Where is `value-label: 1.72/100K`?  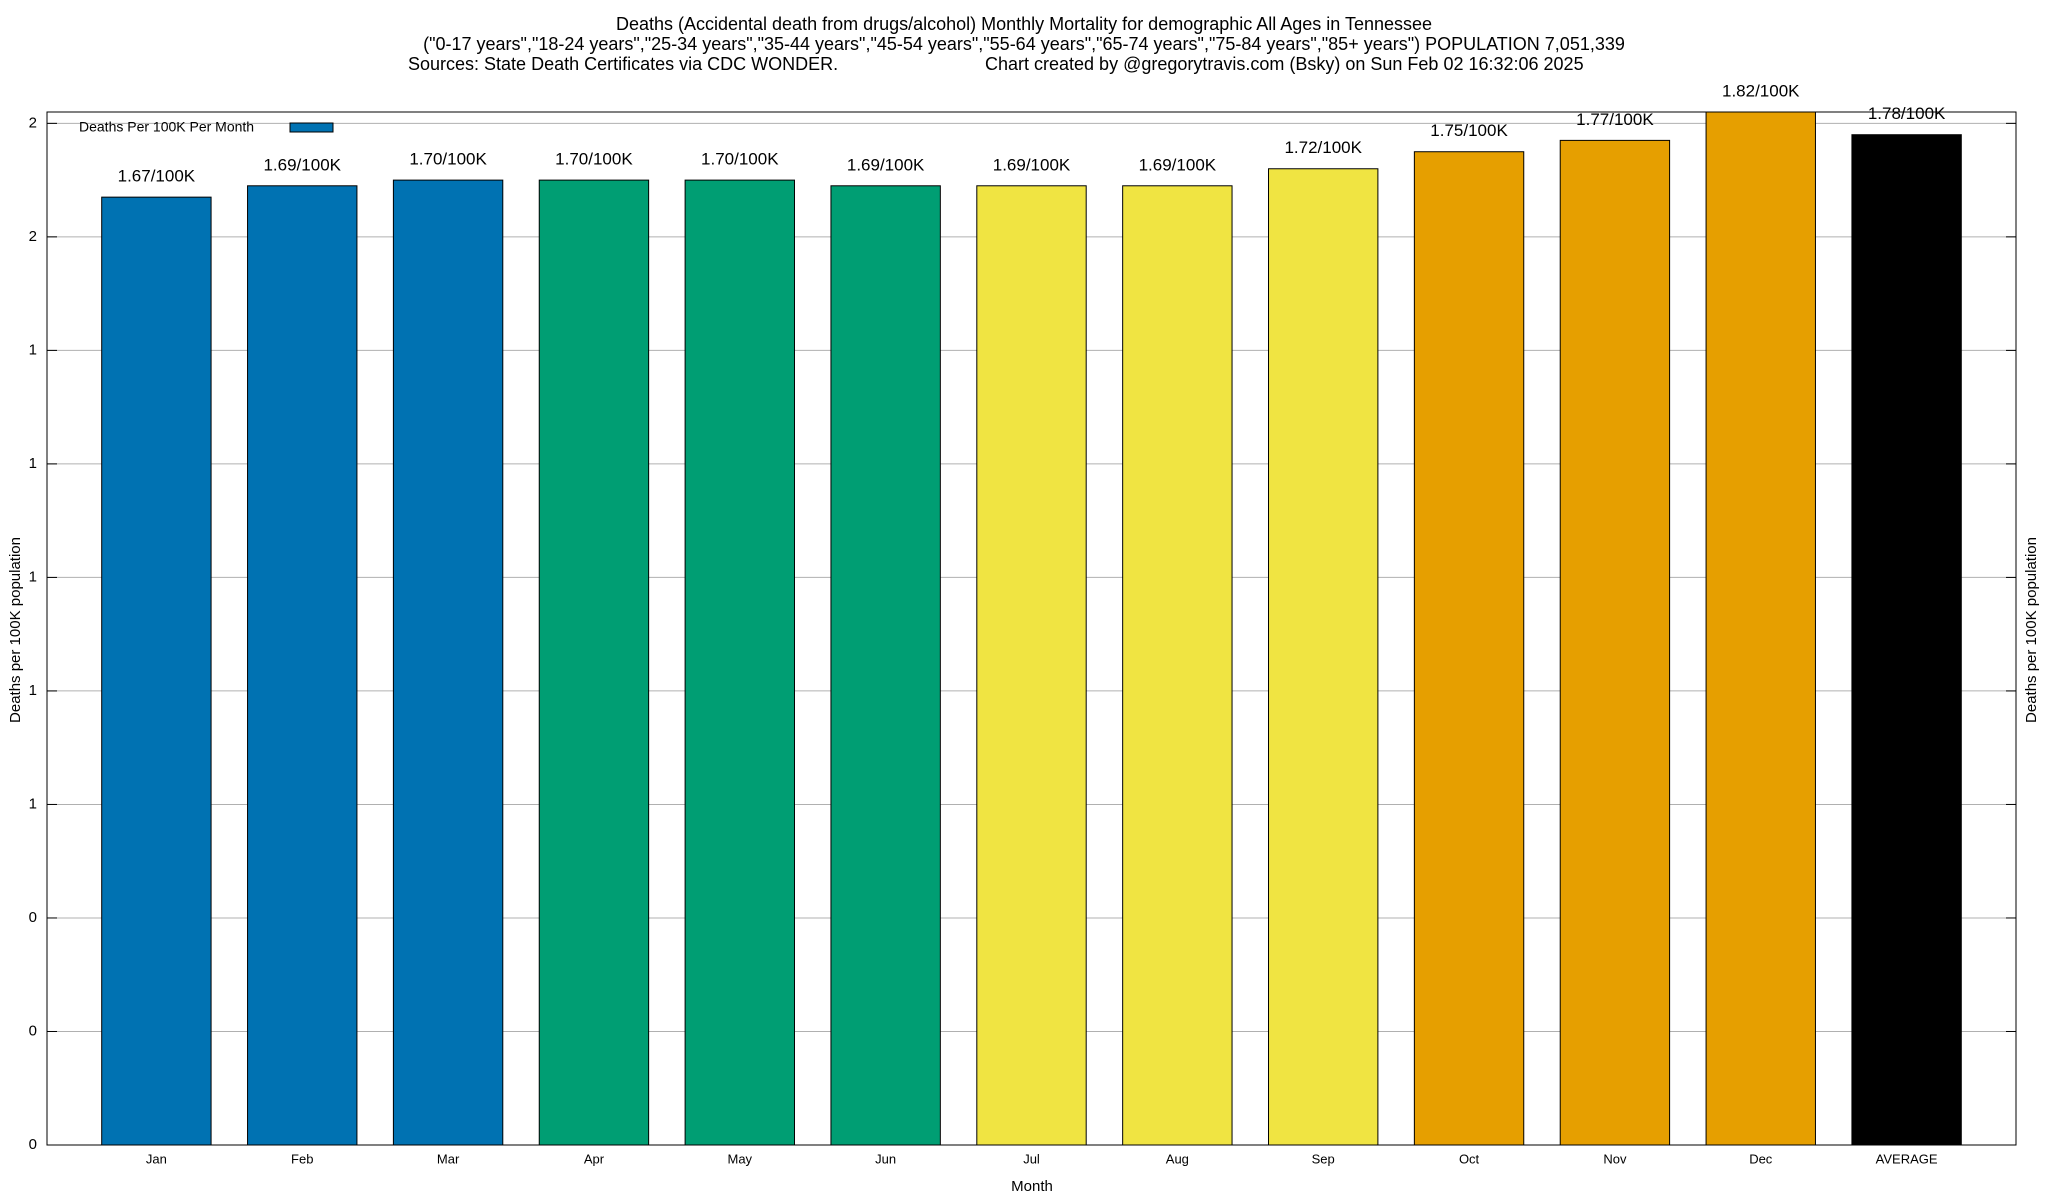 value-label: 1.72/100K is located at coordinates (1323, 147).